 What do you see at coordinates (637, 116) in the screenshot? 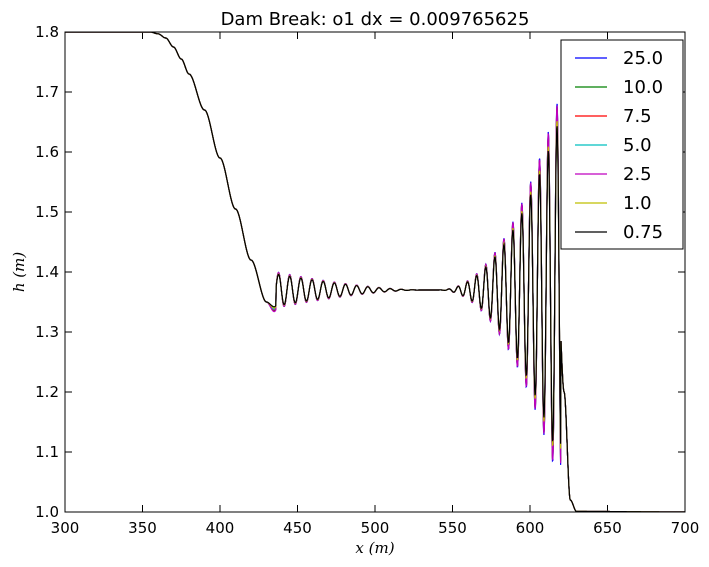
I see `legend-label: 7.5` at bounding box center [637, 116].